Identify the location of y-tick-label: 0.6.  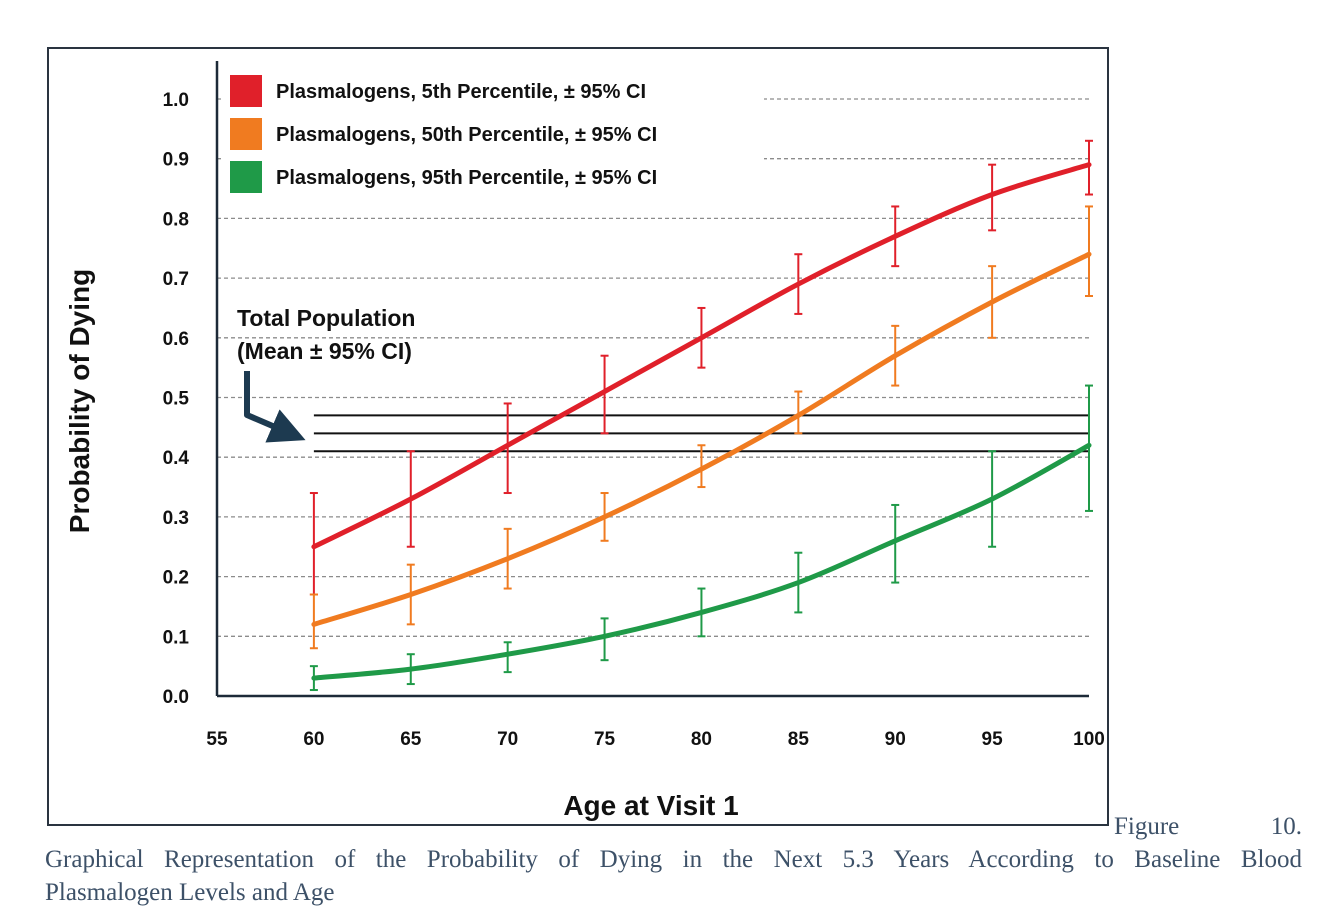
(176, 339).